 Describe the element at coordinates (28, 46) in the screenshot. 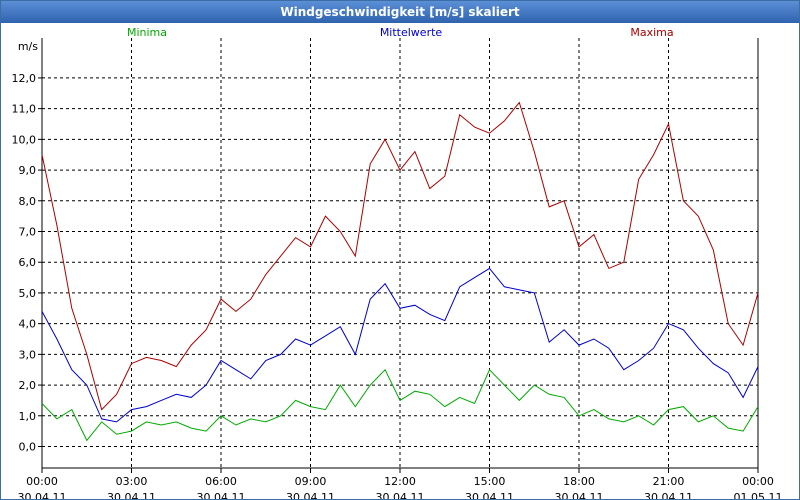

I see `y-axis-unit-label: m/s` at that location.